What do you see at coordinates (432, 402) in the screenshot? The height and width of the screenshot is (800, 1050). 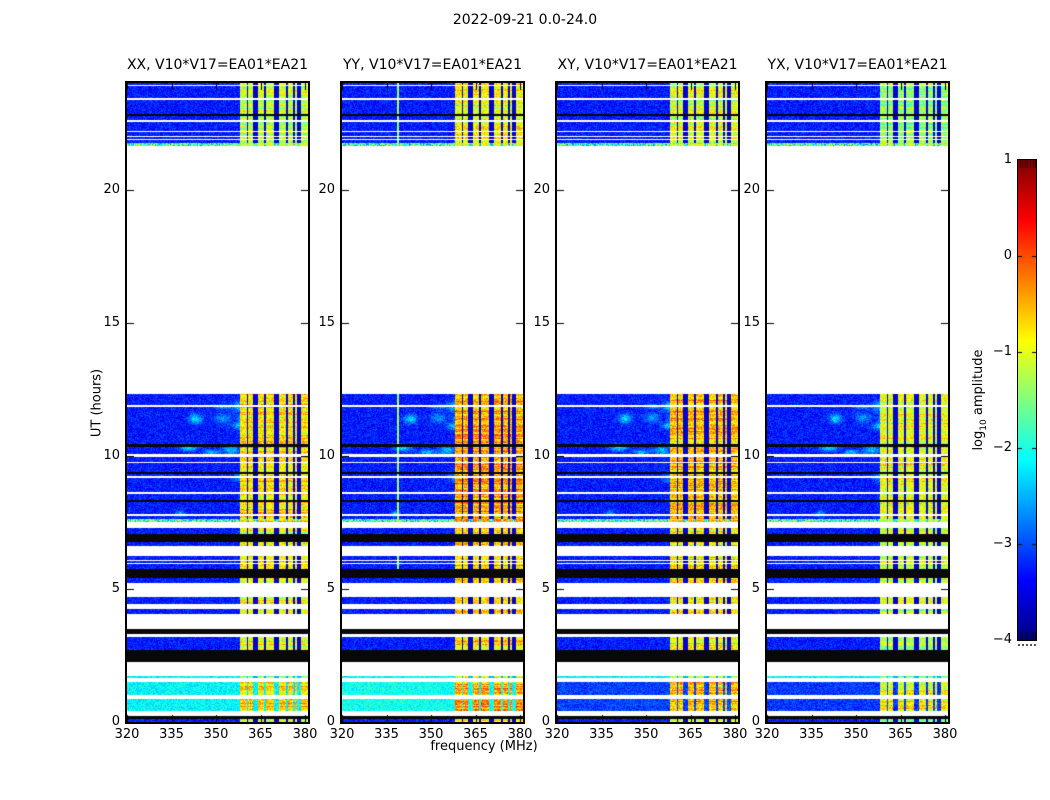 I see `spectrogram-canvas-yy` at bounding box center [432, 402].